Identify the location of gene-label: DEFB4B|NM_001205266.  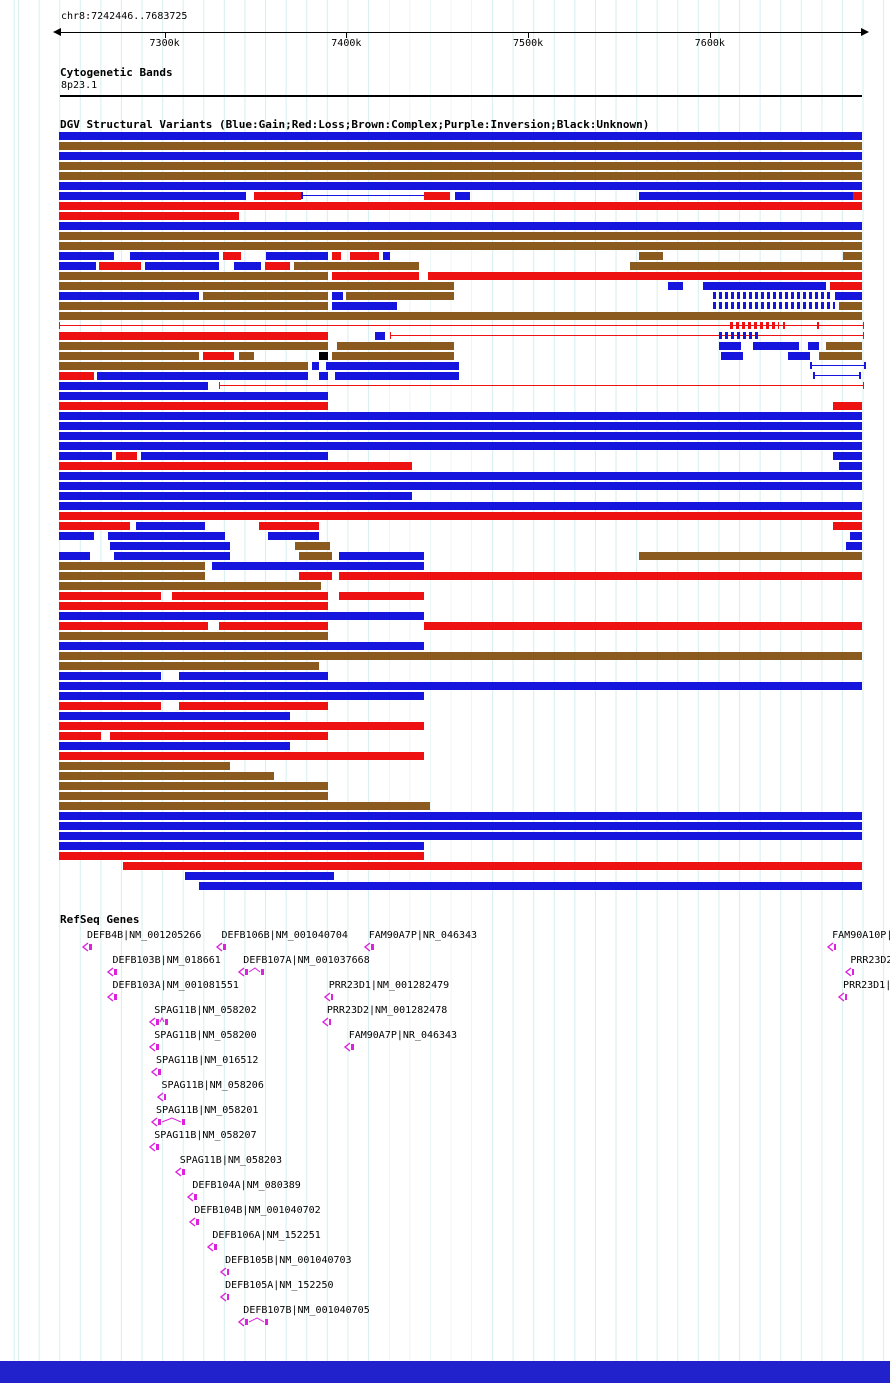
(144, 935).